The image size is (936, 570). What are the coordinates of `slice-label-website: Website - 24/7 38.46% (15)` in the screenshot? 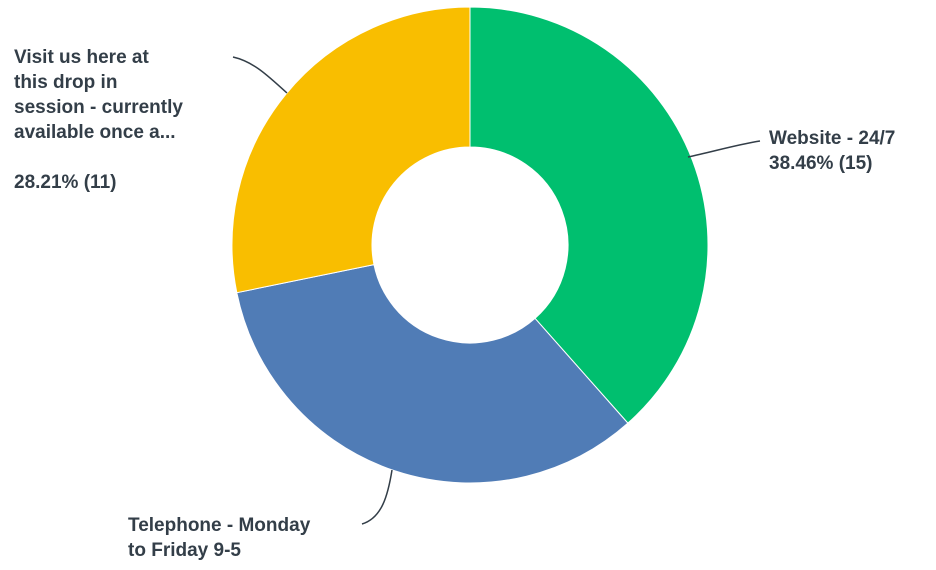 It's located at (832, 151).